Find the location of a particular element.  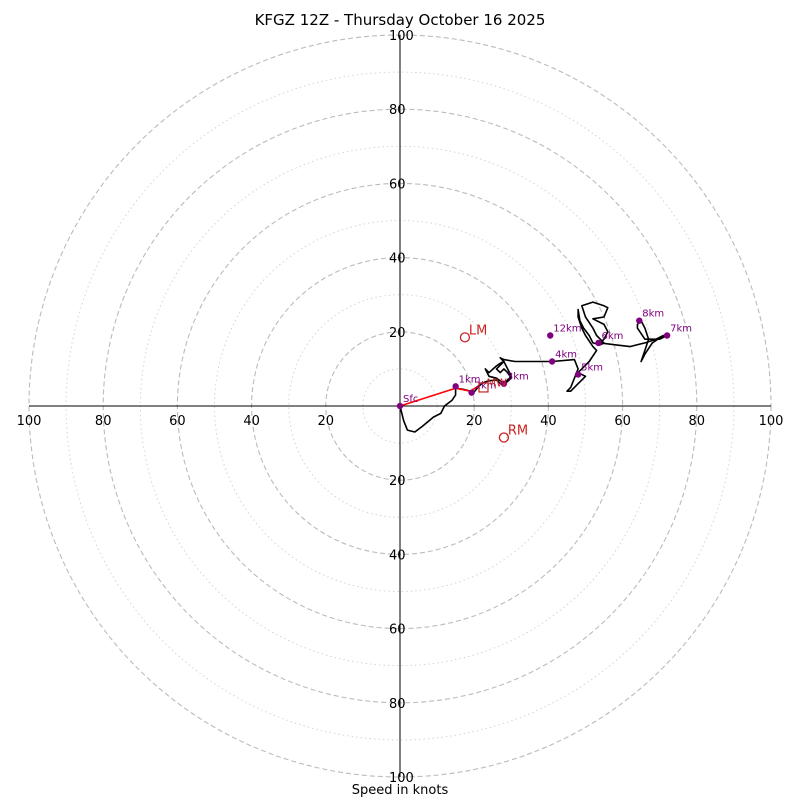

height-label-Sfc: Sfc is located at coordinates (410, 399).